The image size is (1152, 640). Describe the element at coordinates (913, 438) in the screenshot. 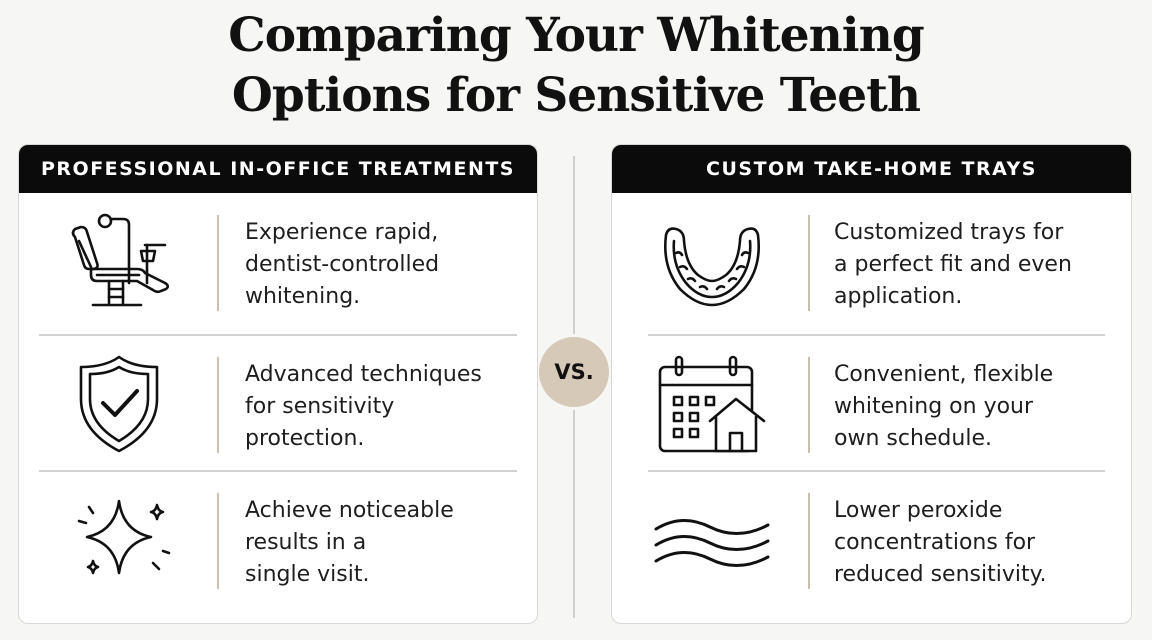

I see `item-text-line: own schedule.` at that location.